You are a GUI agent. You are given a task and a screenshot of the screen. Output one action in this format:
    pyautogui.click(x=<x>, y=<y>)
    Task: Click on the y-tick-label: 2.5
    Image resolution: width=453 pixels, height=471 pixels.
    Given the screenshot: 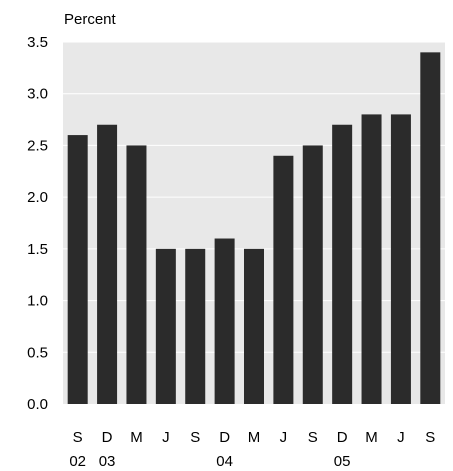 What is the action you would take?
    pyautogui.click(x=37, y=145)
    